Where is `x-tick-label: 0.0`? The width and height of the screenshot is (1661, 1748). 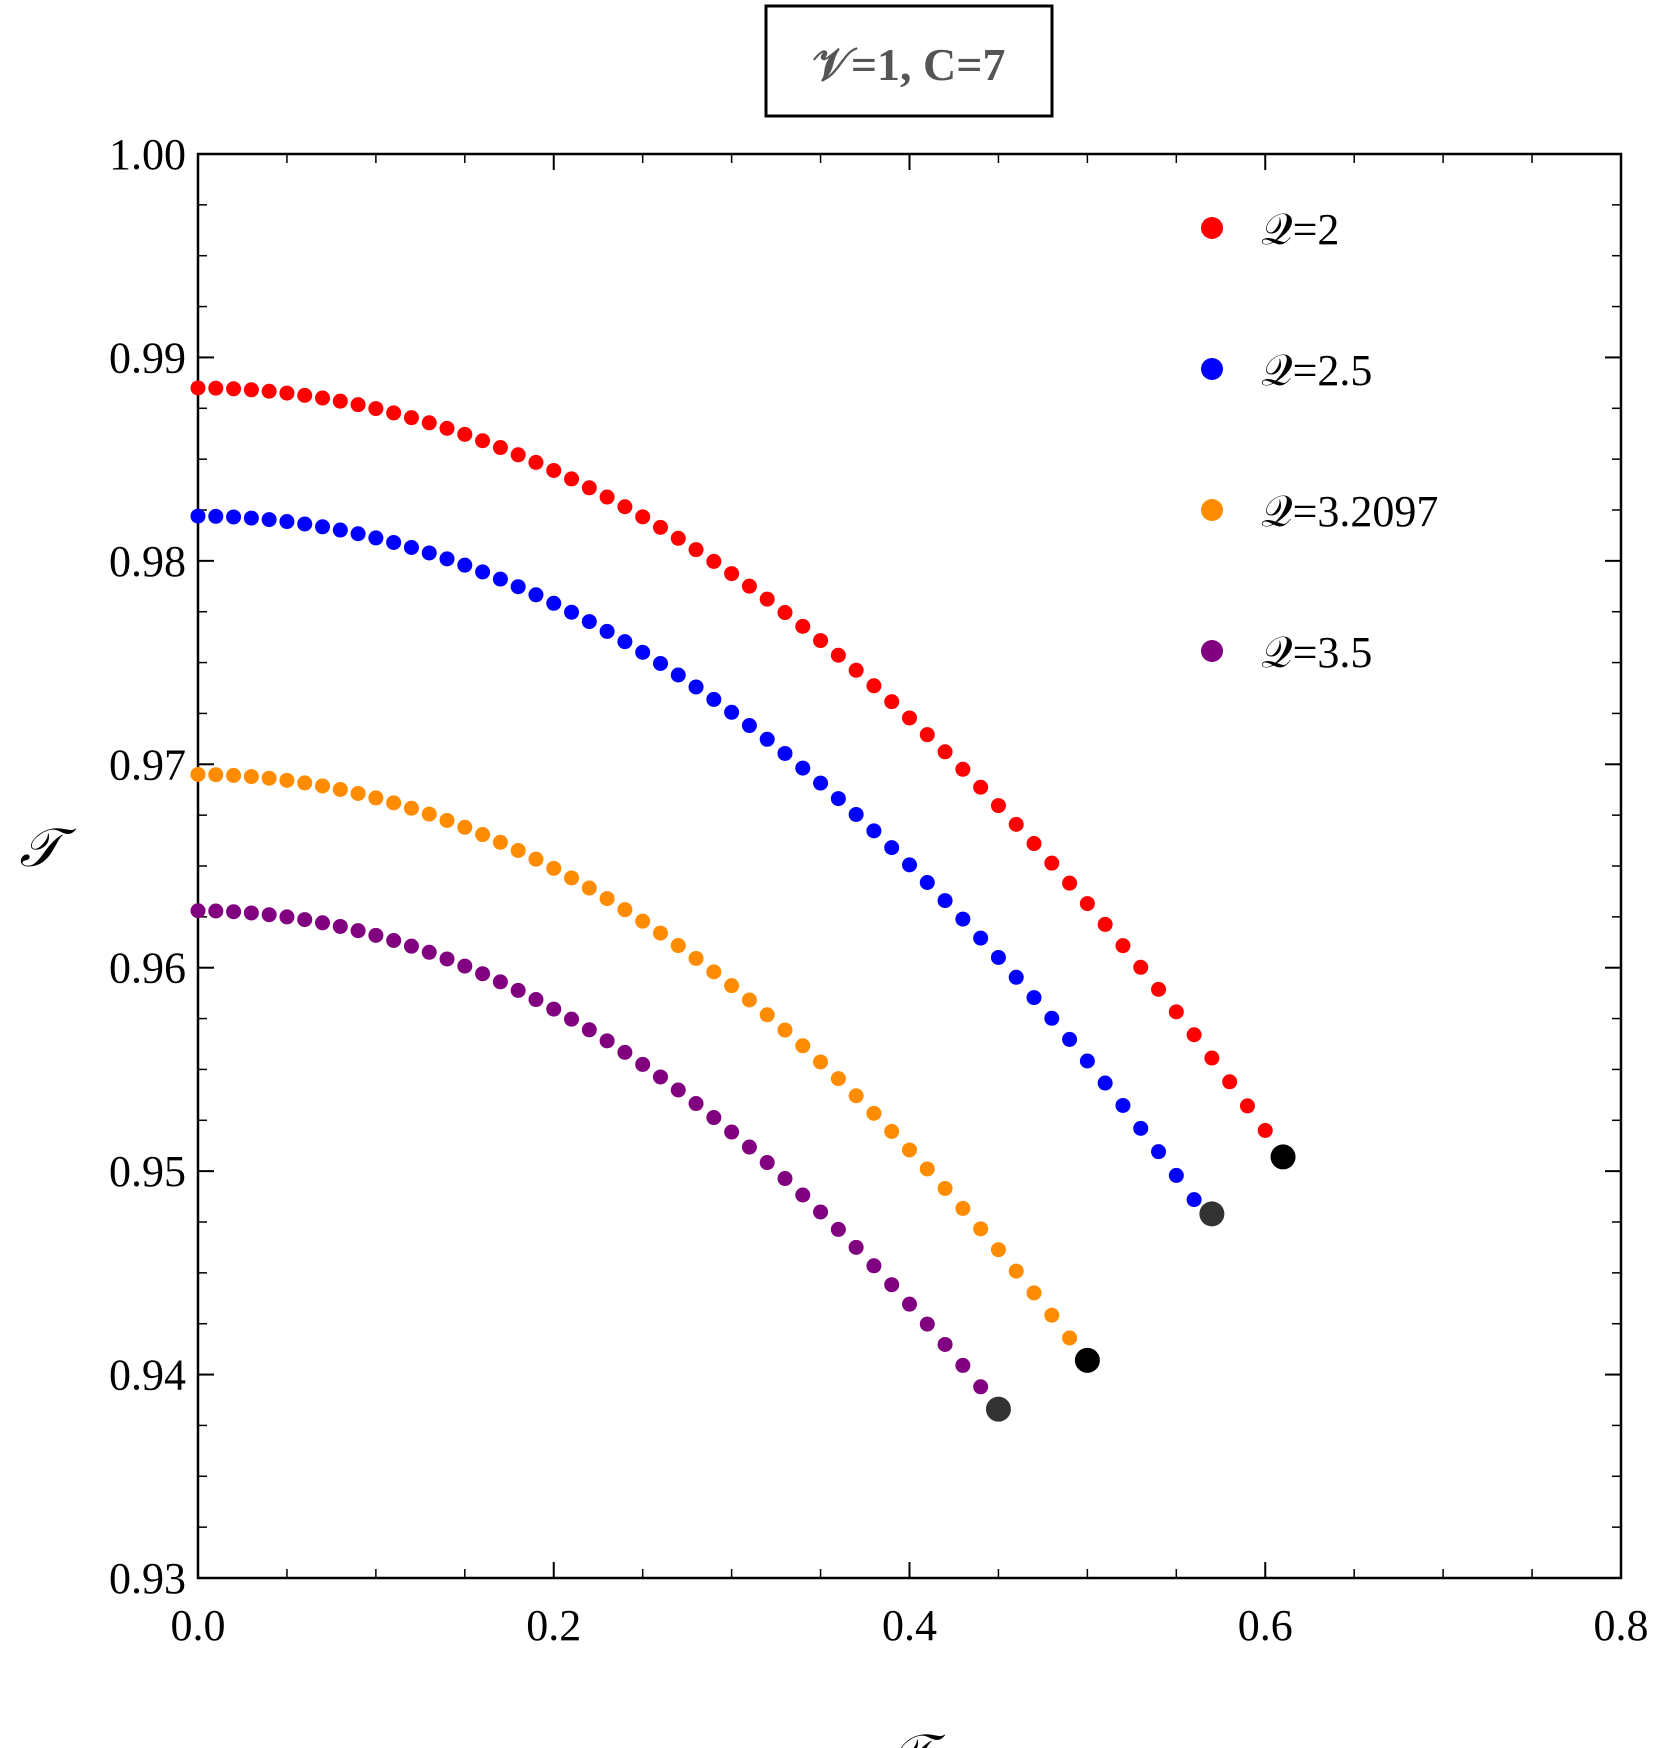
x-tick-label: 0.0 is located at coordinates (198, 1625).